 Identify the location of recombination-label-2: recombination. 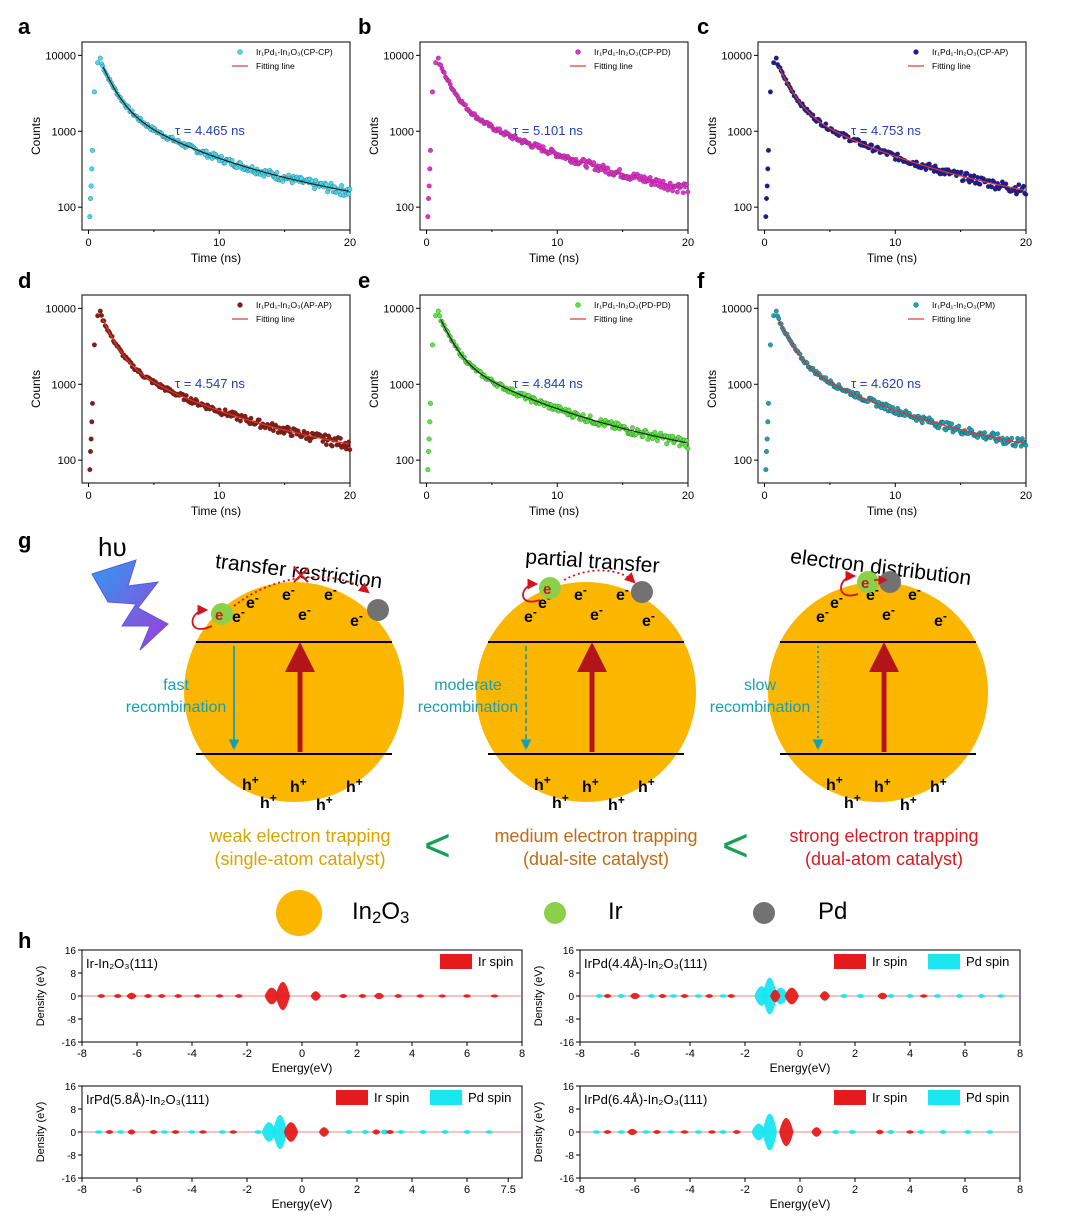
(468, 707).